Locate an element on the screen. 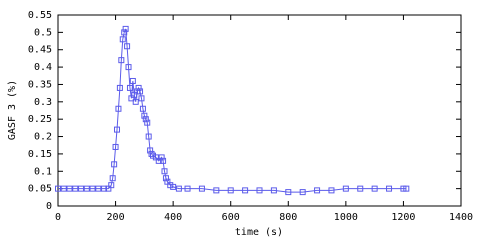 Image resolution: width=480 pixels, height=240 pixels. y-tick-label: 0.15 is located at coordinates (40, 154).